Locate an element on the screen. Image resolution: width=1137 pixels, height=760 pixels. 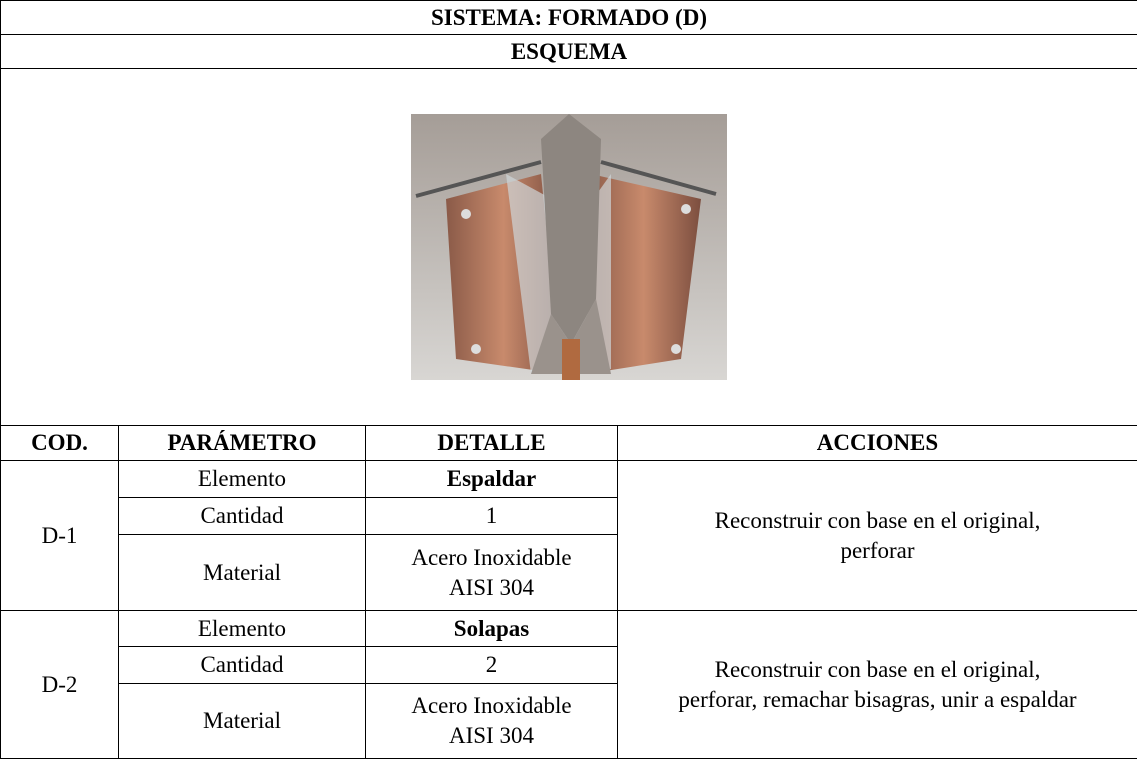
subtitle: ESQUEMA is located at coordinates (568, 51).